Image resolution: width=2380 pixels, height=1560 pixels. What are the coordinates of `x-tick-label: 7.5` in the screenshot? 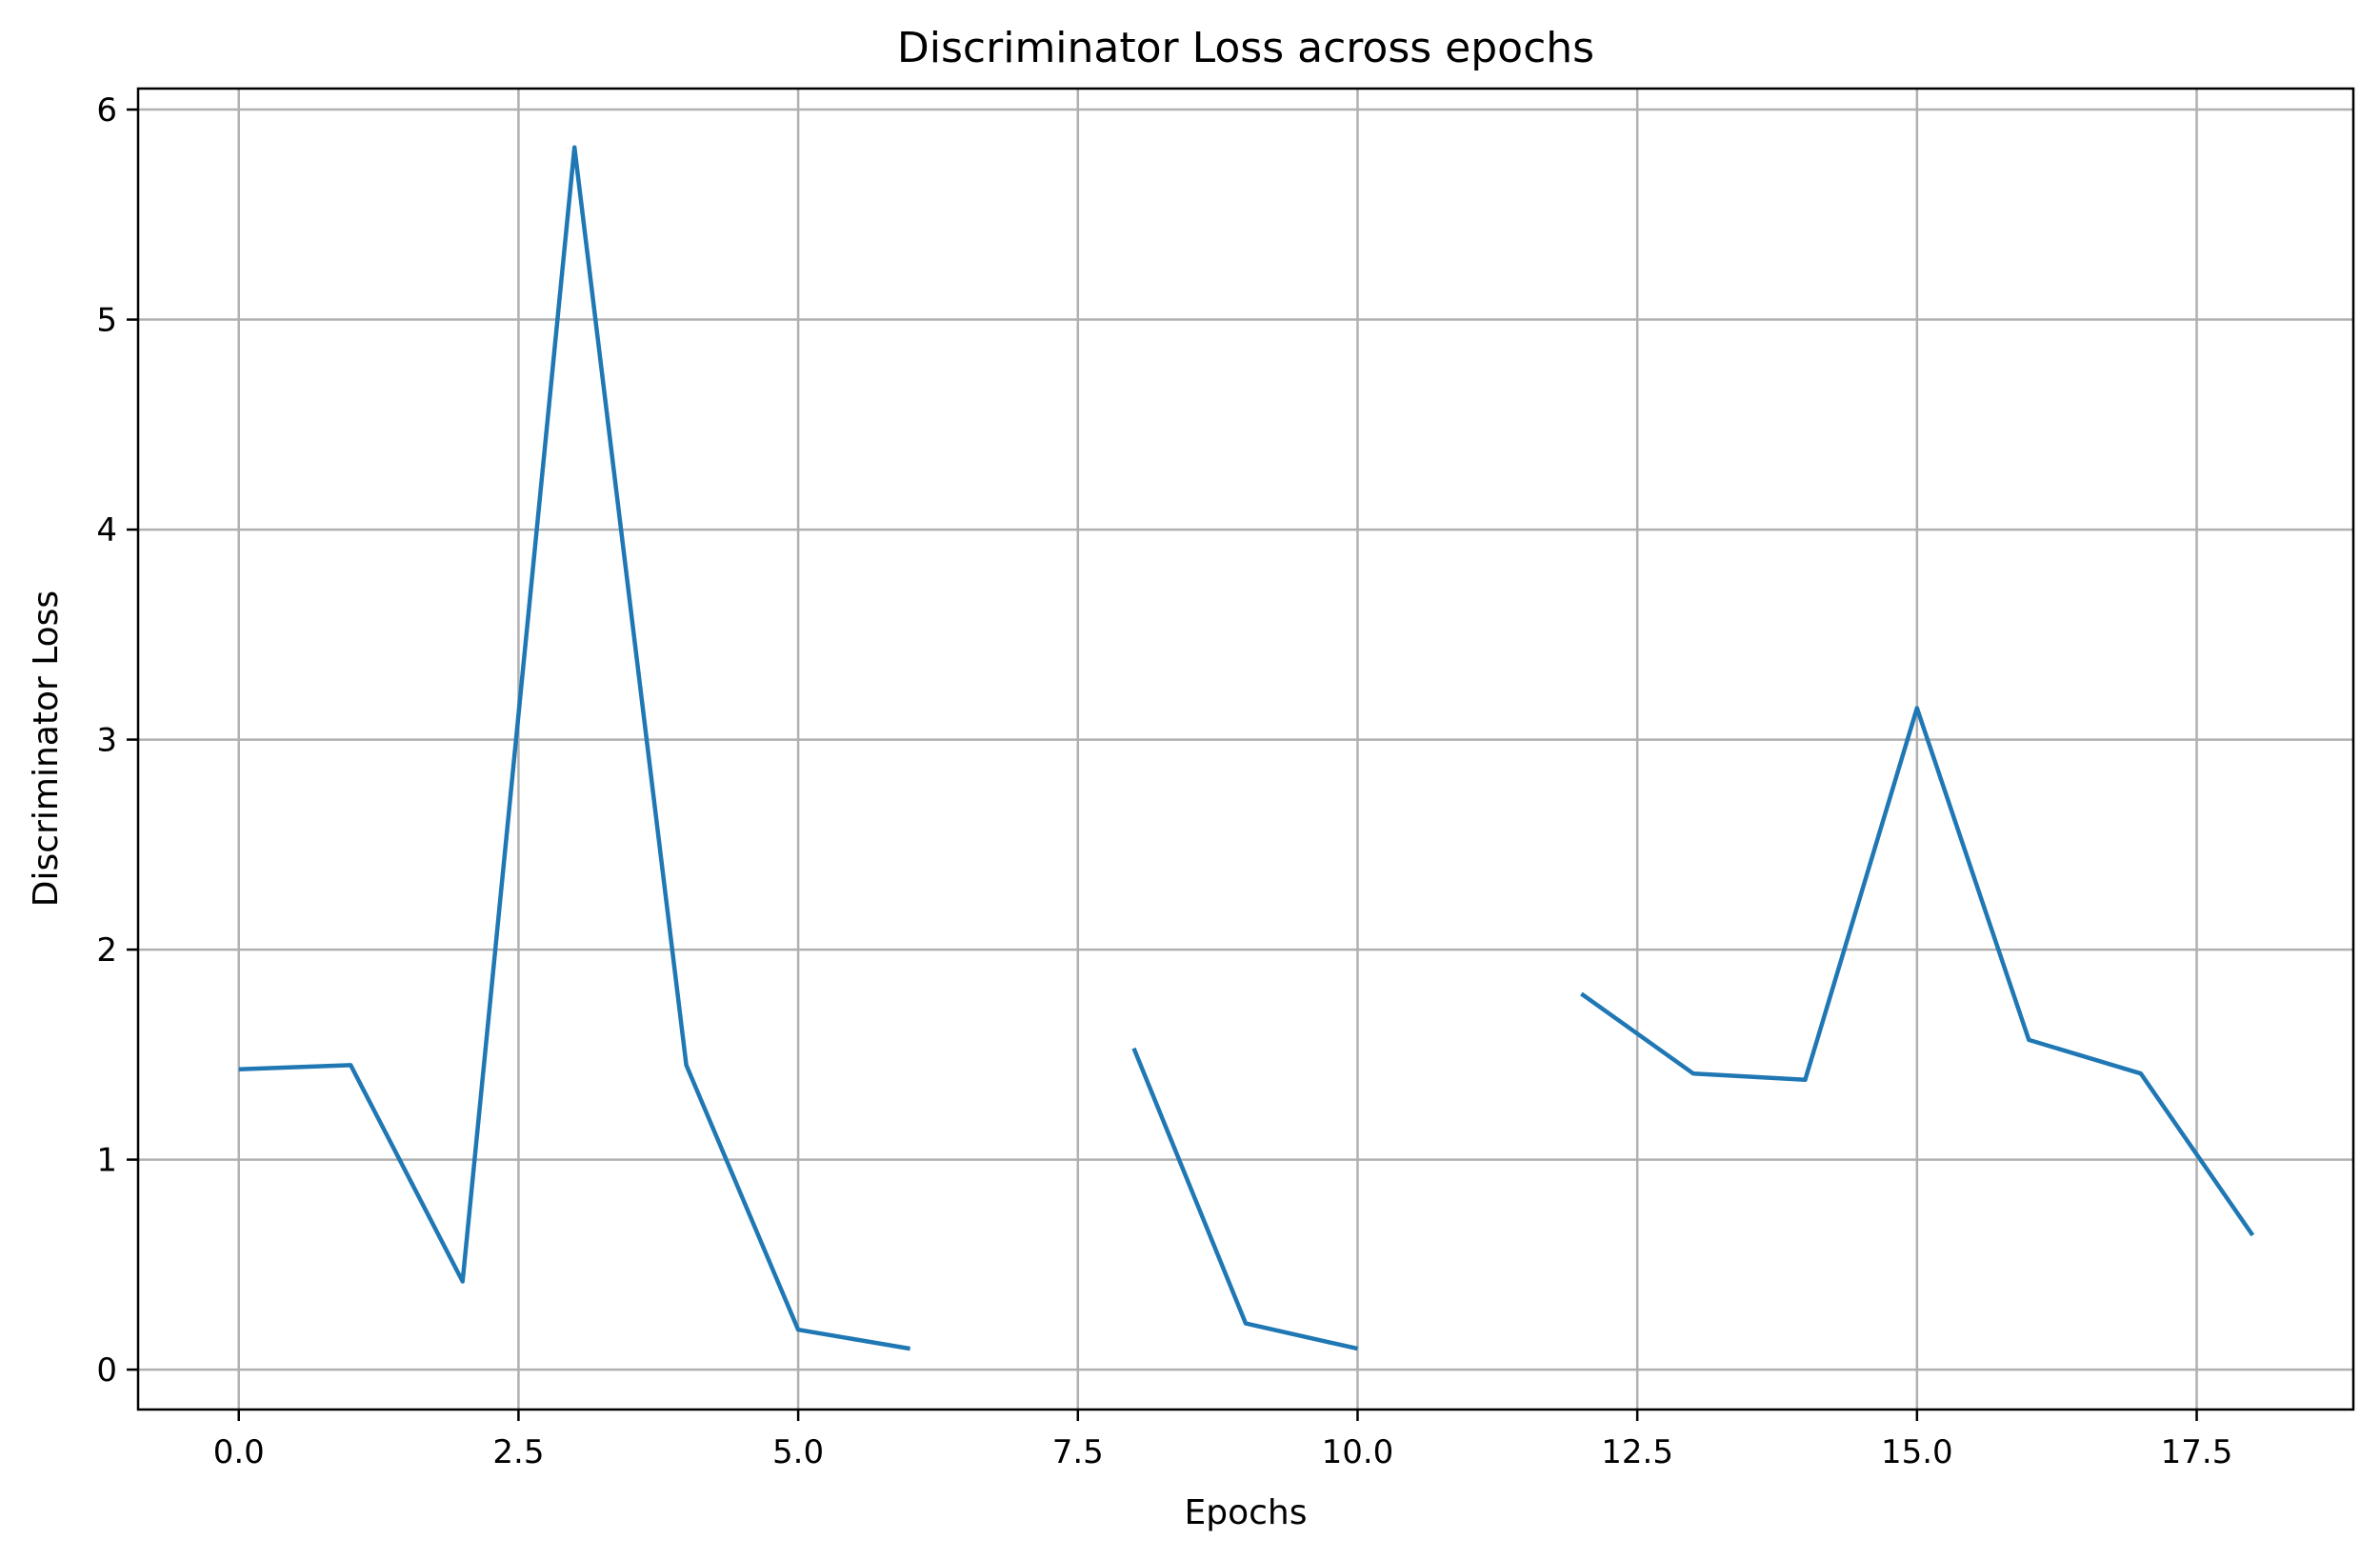 It's located at (1078, 1452).